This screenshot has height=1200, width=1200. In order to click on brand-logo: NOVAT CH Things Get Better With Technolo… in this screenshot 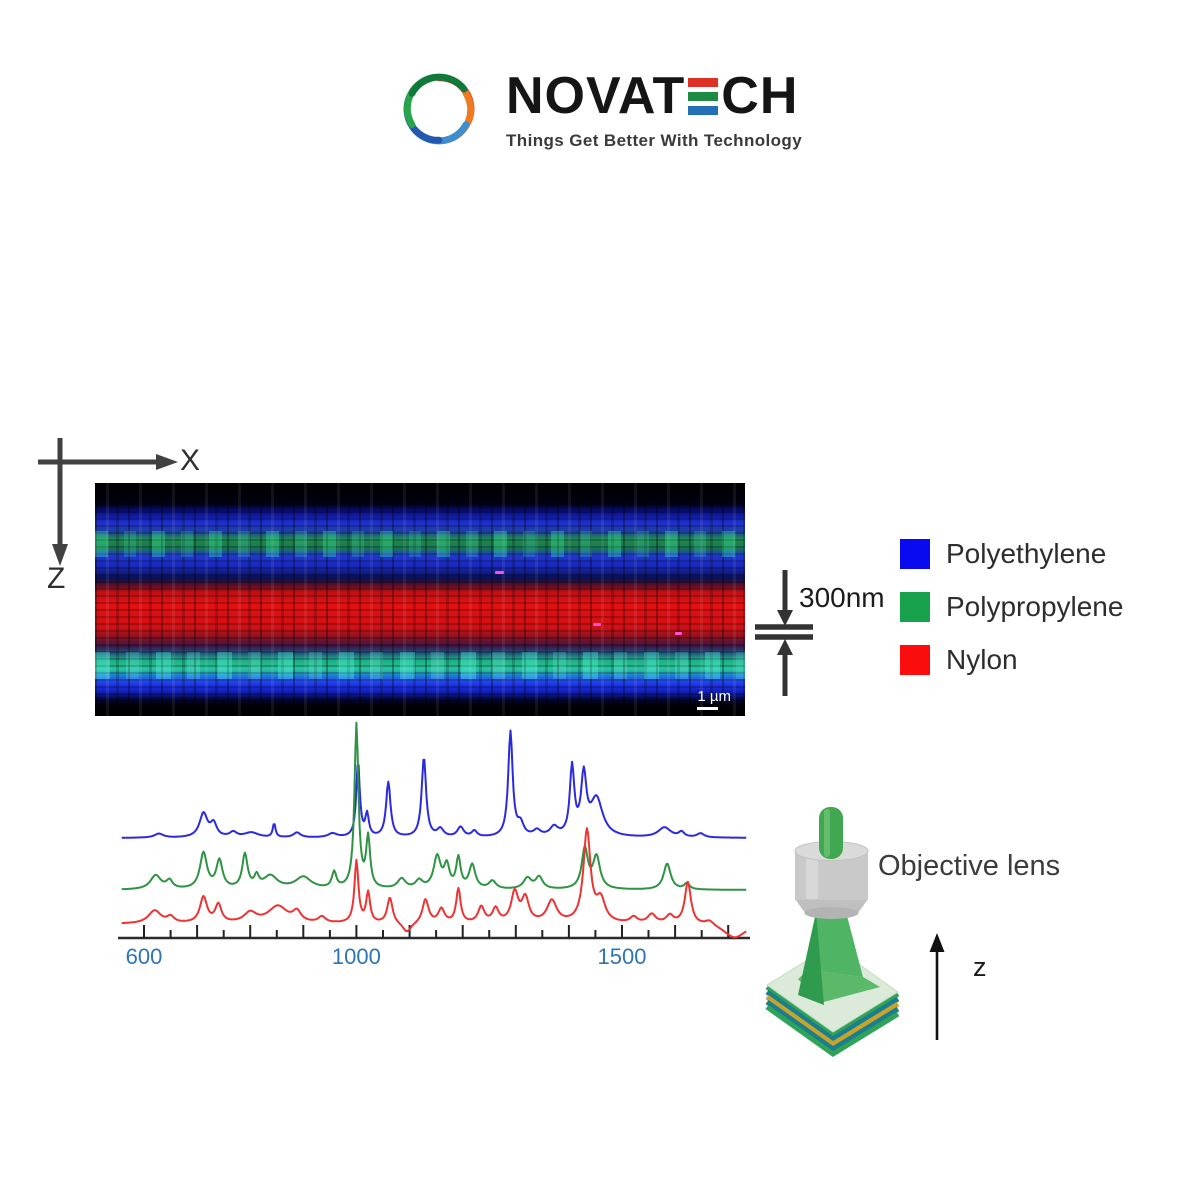, I will do `click(600, 110)`.